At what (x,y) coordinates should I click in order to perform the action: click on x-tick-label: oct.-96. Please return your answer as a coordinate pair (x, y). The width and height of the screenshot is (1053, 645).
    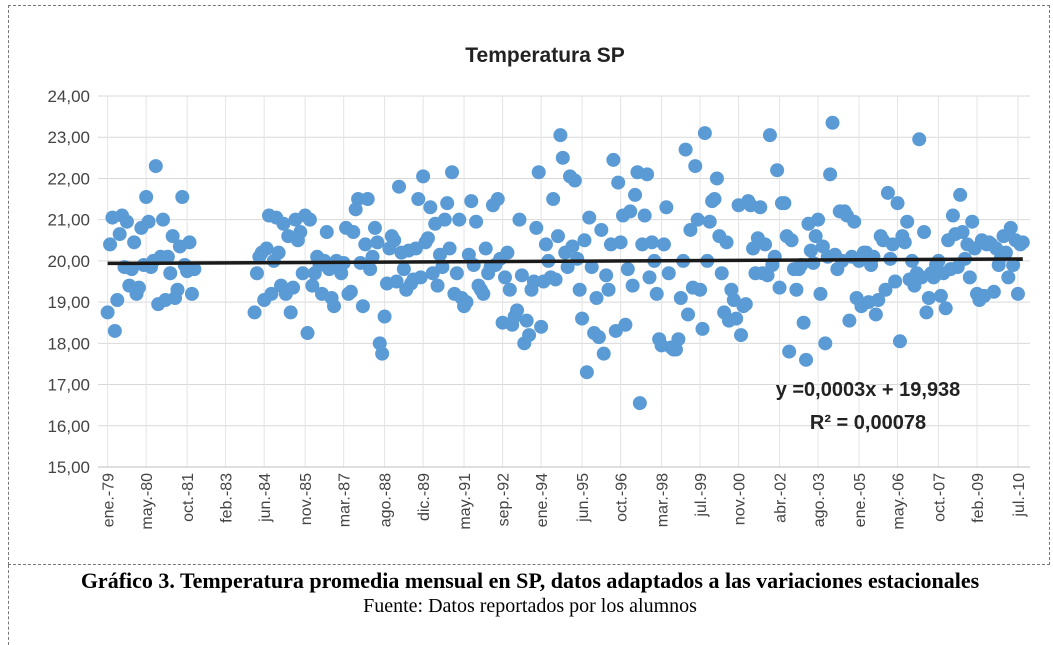
    Looking at the image, I should click on (622, 497).